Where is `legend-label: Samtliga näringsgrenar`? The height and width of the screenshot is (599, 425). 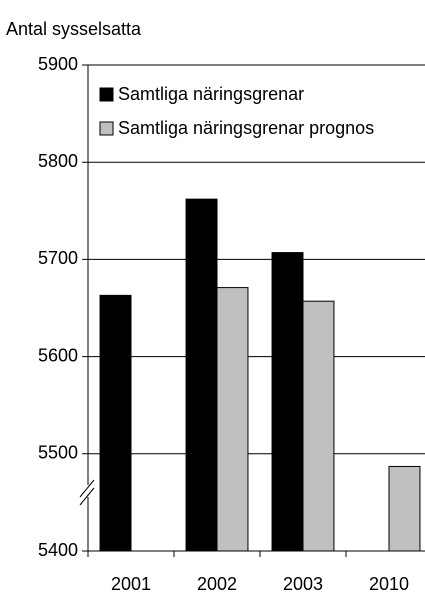
legend-label: Samtliga näringsgrenar is located at coordinates (211, 94).